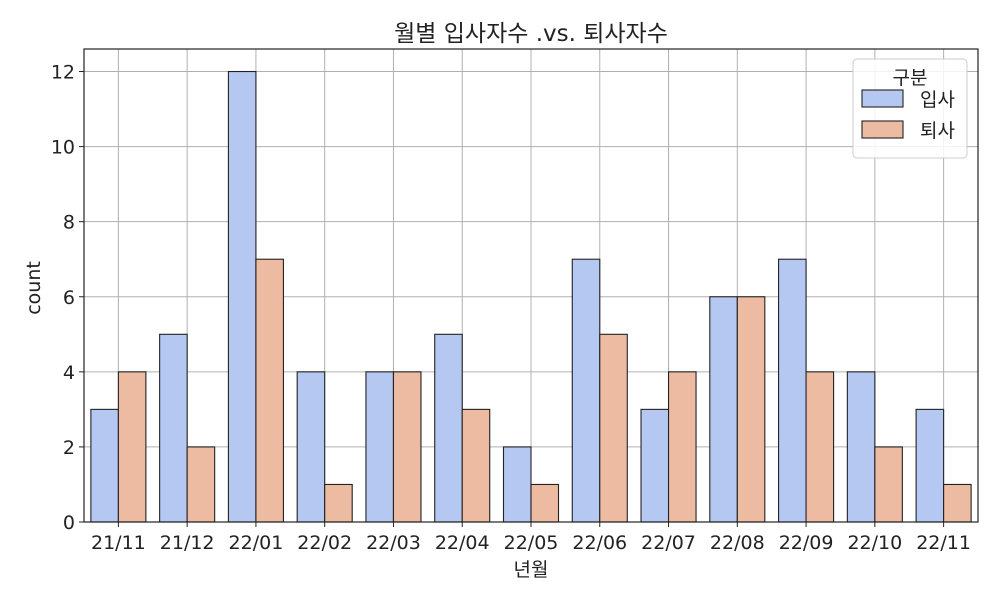  I want to click on bar-입사-21/12, so click(173, 428).